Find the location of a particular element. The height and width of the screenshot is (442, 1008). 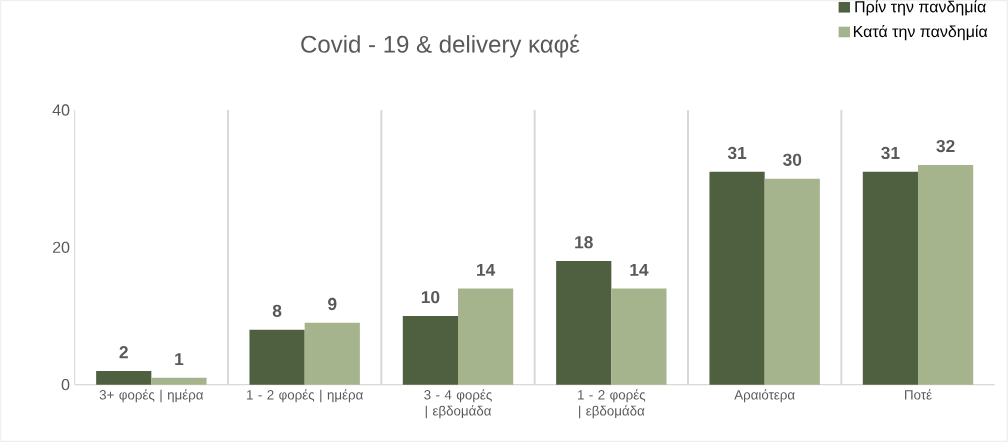

data-label: 1 is located at coordinates (179, 359).